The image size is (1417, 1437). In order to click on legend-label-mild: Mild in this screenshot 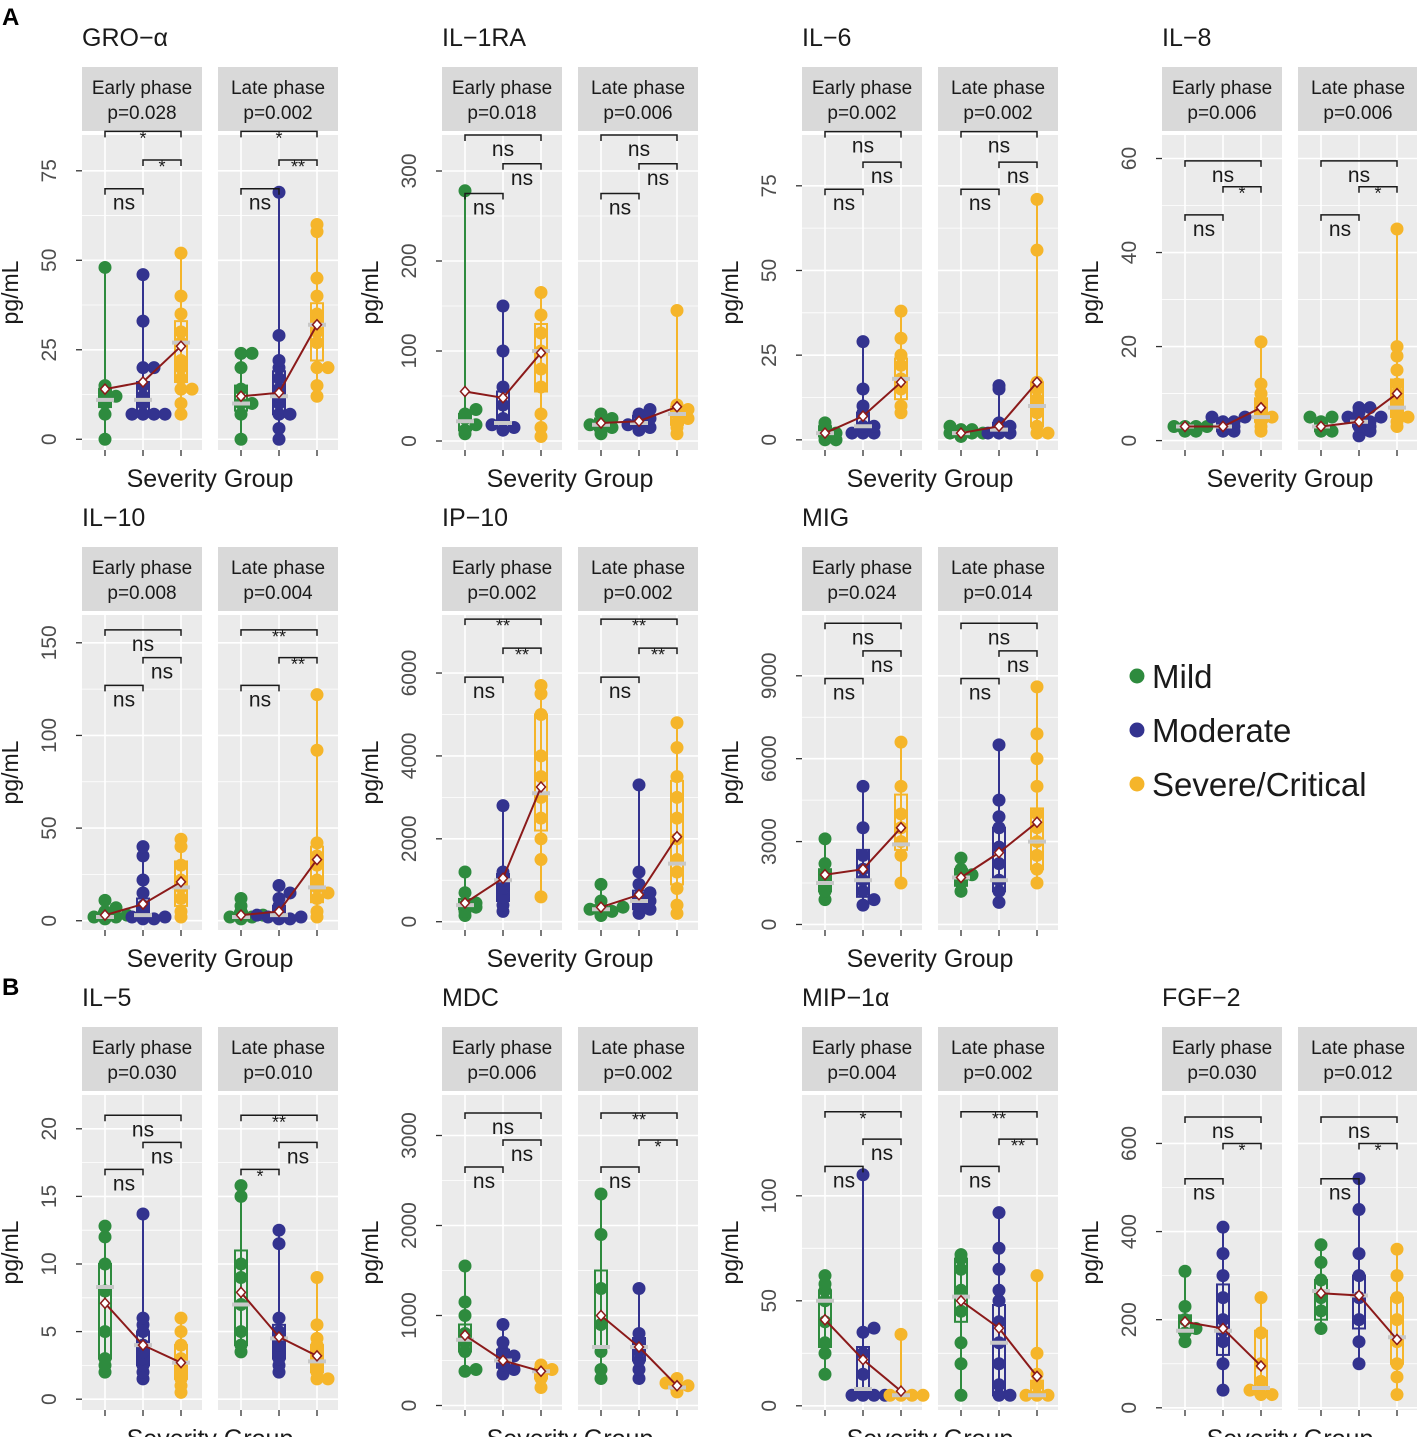, I will do `click(1182, 676)`.